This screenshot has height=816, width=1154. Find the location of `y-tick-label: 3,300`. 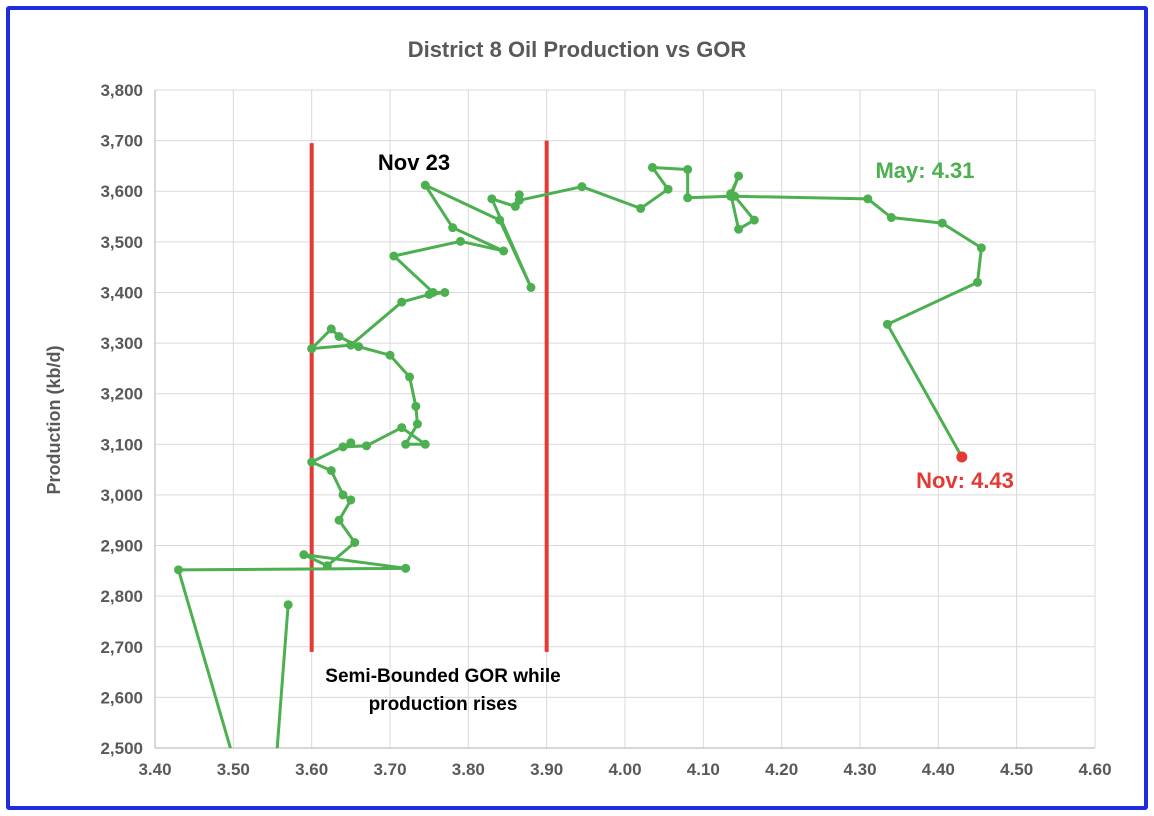

y-tick-label: 3,300 is located at coordinates (121, 343).